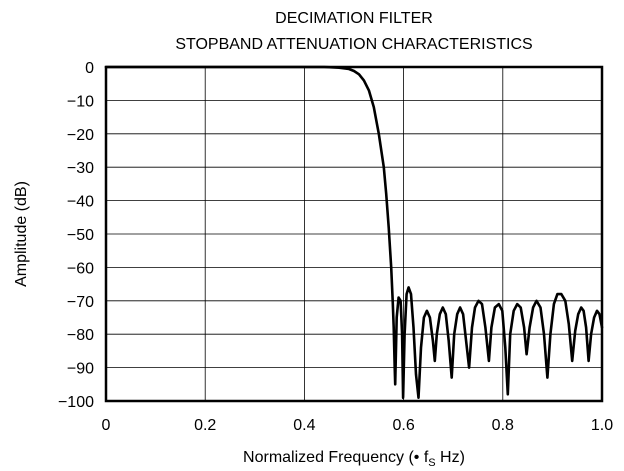  Describe the element at coordinates (80, 369) in the screenshot. I see `y-tick-label: −90` at that location.